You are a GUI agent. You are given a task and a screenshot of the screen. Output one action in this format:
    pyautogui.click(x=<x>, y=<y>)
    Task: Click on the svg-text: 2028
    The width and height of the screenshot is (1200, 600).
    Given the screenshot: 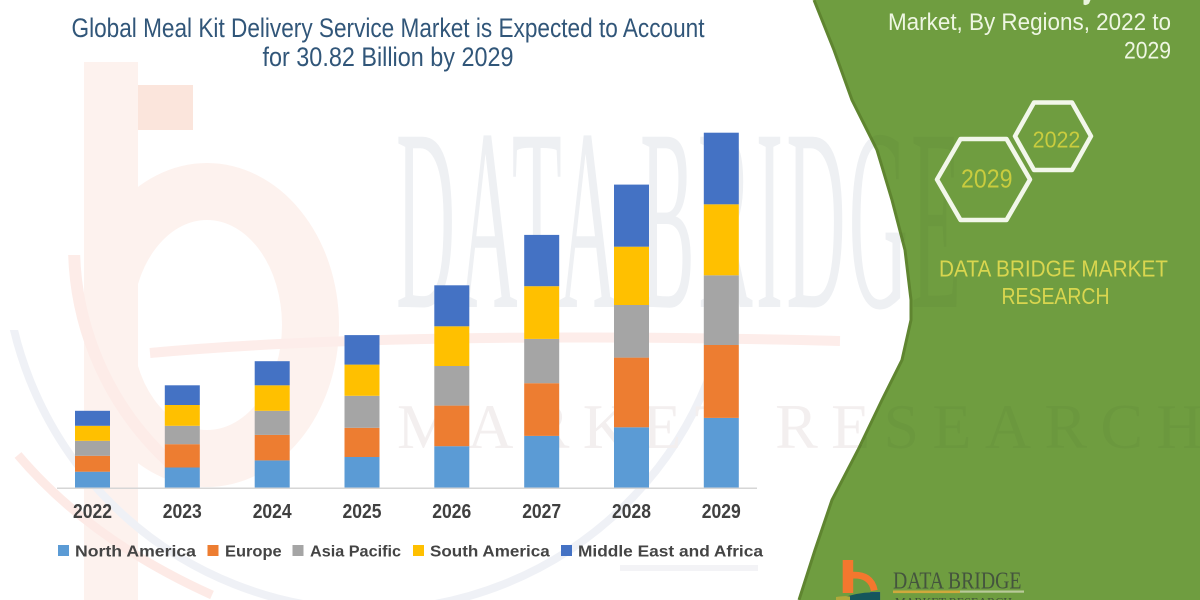 What is the action you would take?
    pyautogui.click(x=631, y=512)
    